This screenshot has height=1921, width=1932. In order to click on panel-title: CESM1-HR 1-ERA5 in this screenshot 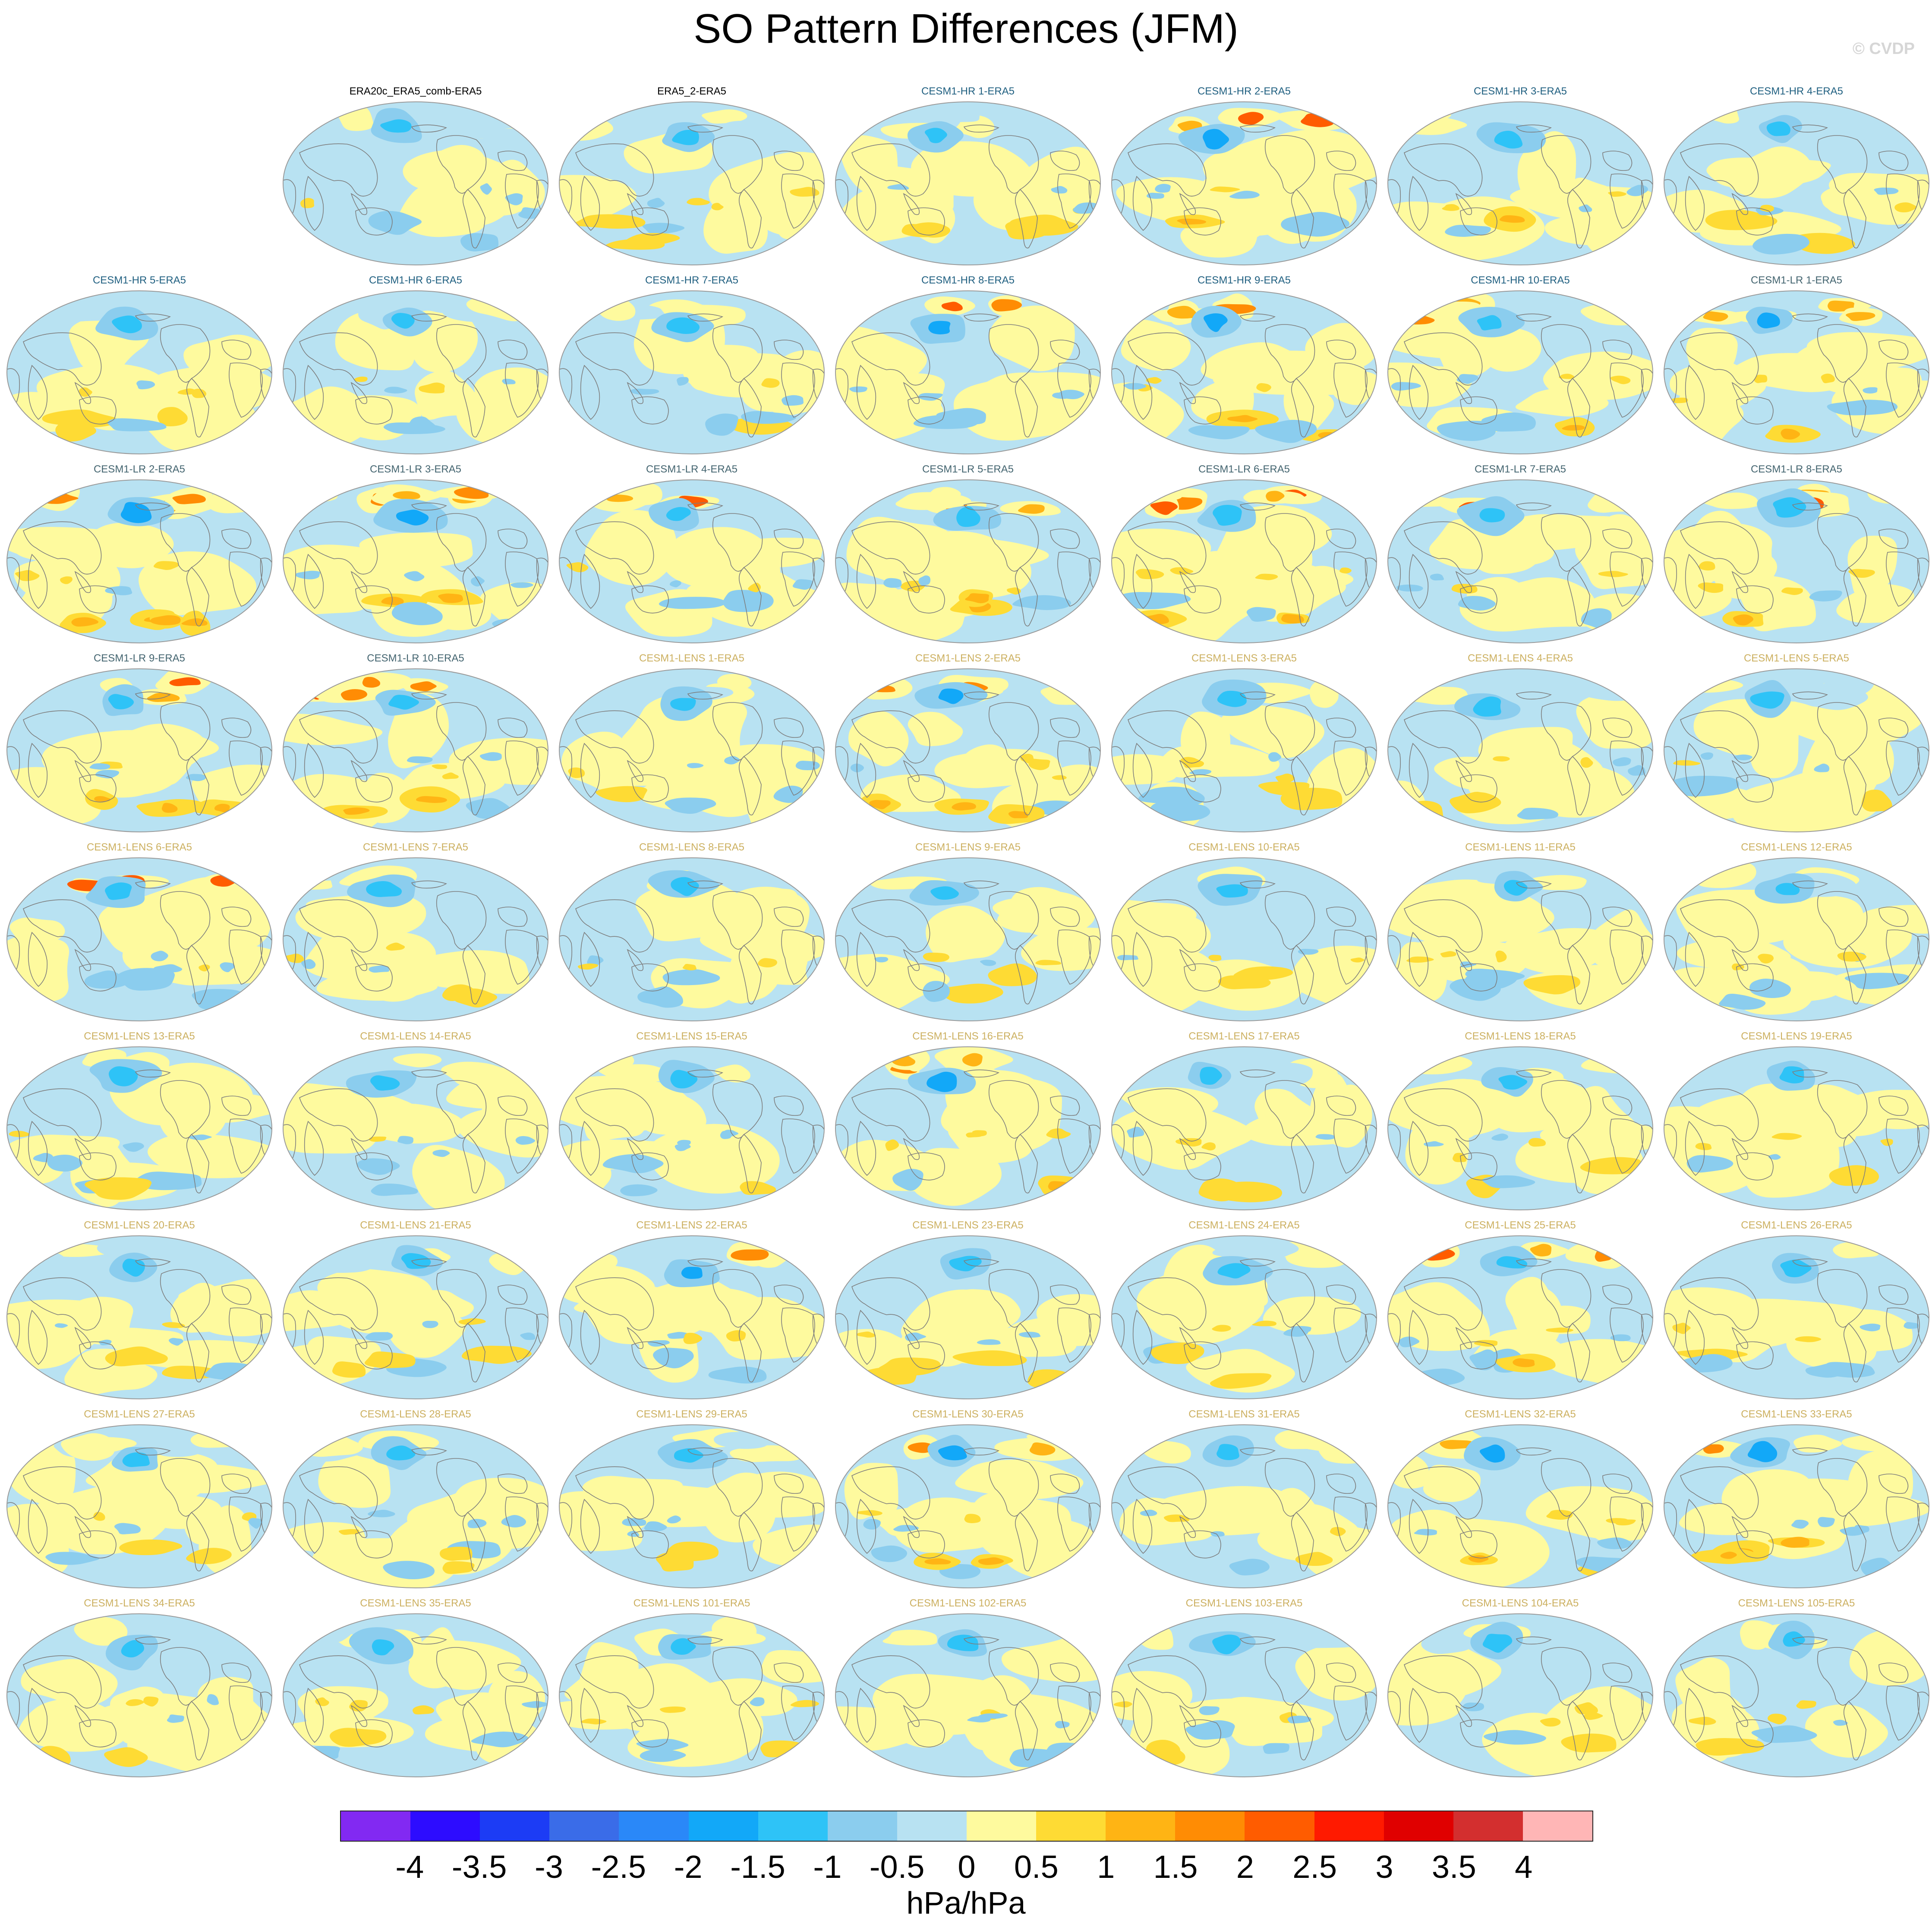, I will do `click(968, 91)`.